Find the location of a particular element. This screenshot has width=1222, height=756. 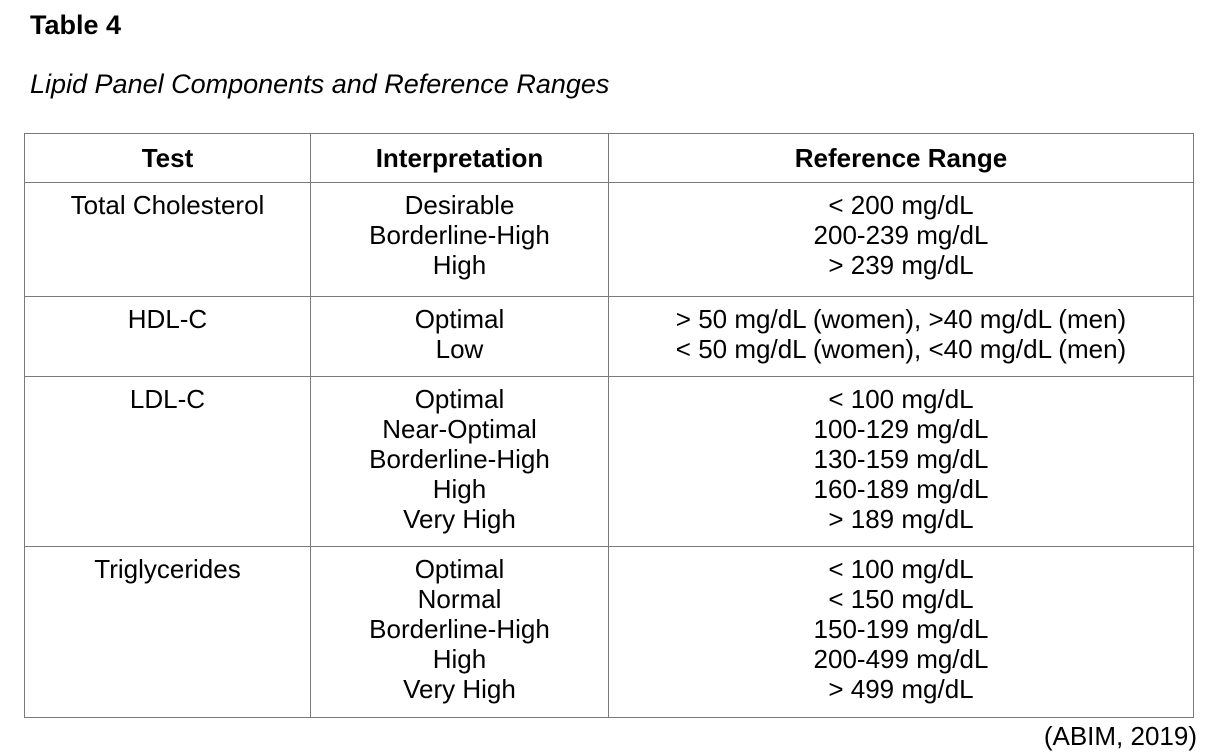

reference-range-cell: < 200 mg/dL 200-239 mg/dL > 239 mg/dL is located at coordinates (901, 239).